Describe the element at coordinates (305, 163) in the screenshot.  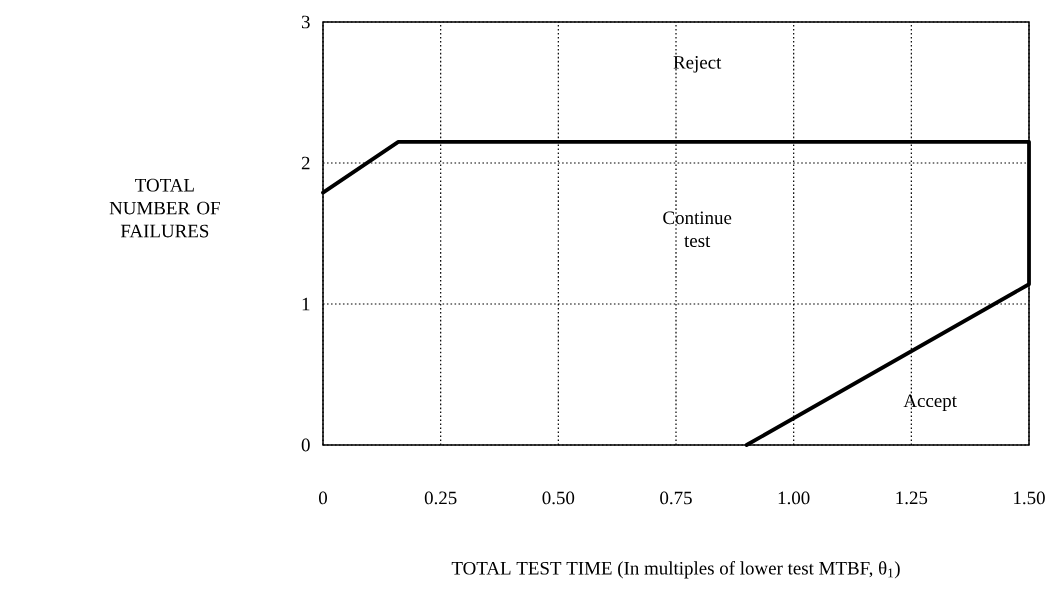
I see `y-tick-label: 2` at that location.